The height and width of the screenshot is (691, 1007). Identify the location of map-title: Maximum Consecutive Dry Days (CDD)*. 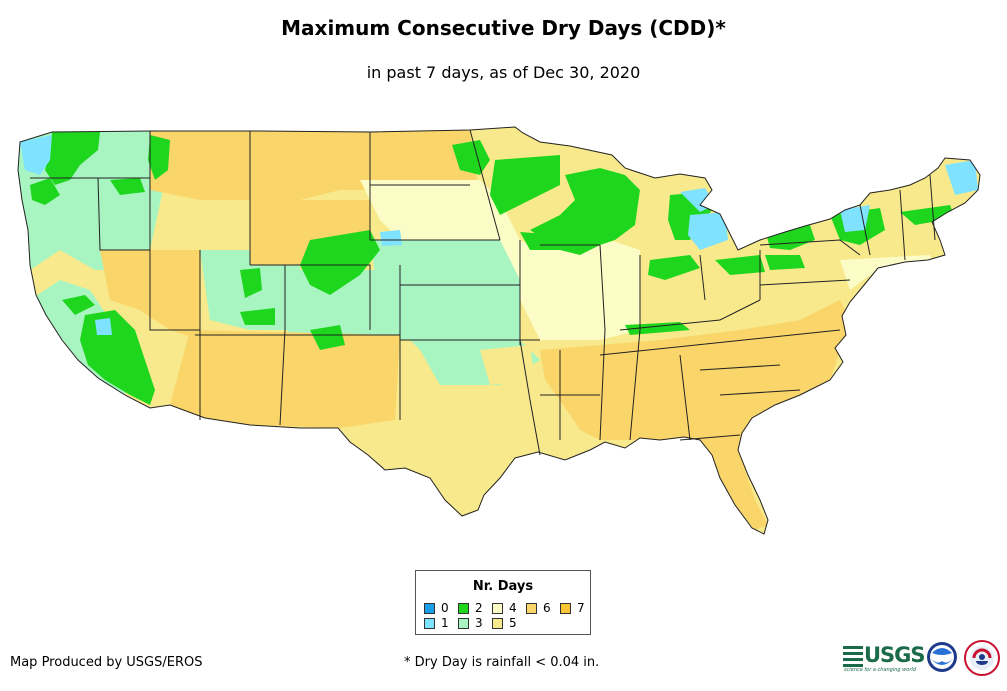
(503, 28).